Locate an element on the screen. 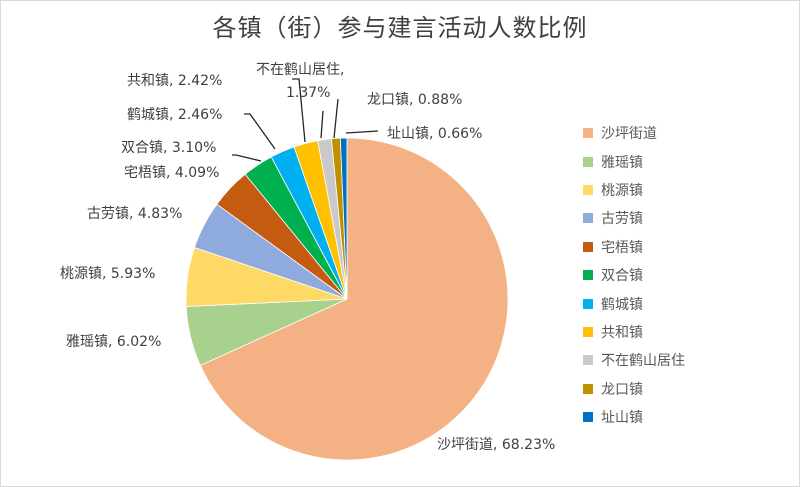 The height and width of the screenshot is (487, 800). data-label-zhaiwu: 宅梧镇, 4.09% is located at coordinates (172, 173).